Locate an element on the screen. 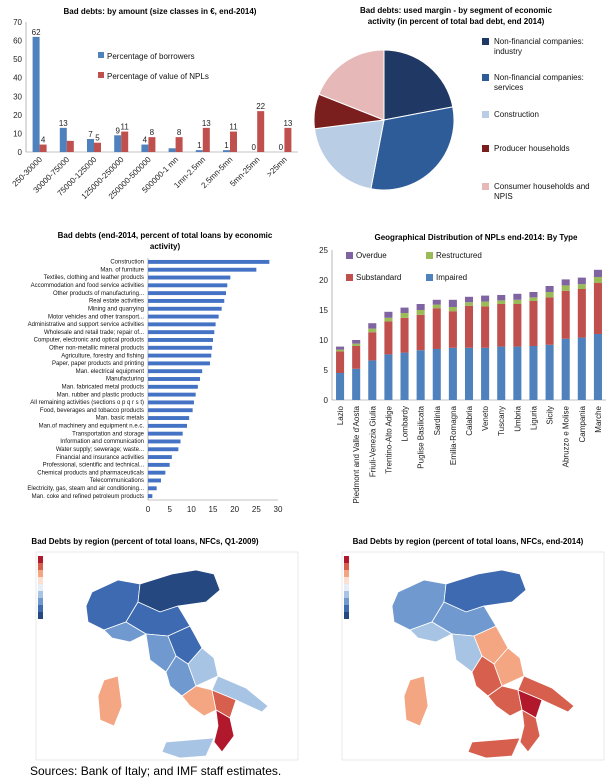  data-label: 13 is located at coordinates (287, 123).